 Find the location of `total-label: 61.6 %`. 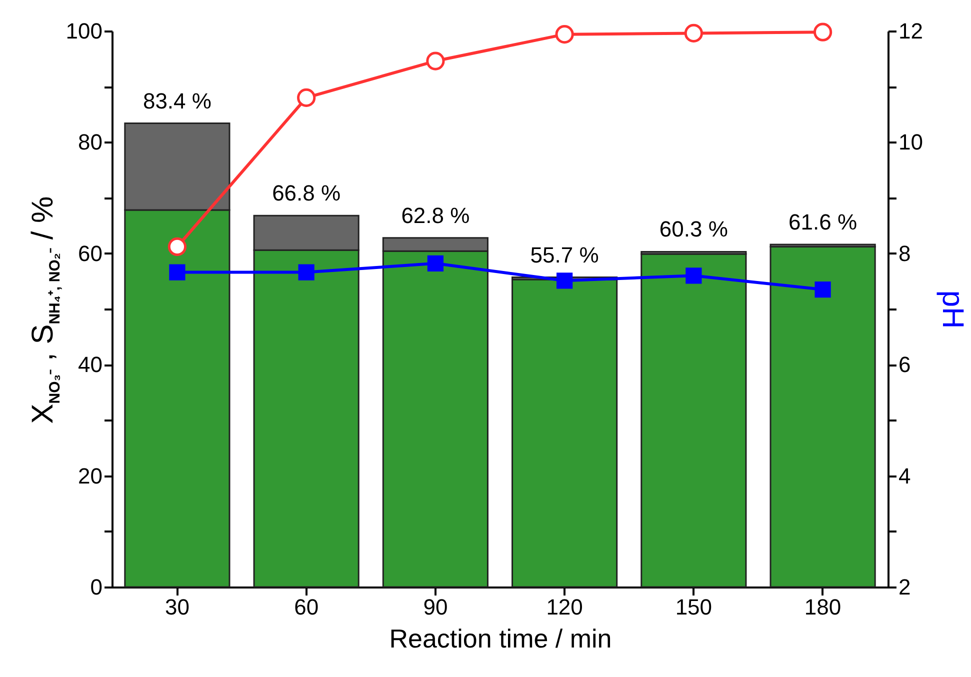

total-label: 61.6 % is located at coordinates (823, 222).